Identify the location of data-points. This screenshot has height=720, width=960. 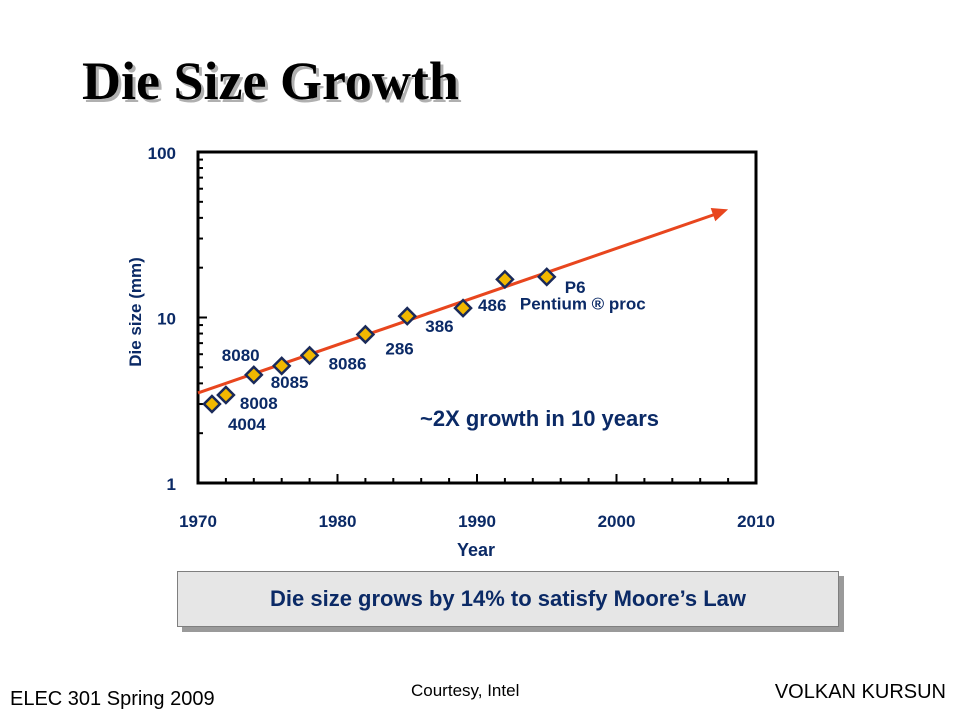
(379, 340).